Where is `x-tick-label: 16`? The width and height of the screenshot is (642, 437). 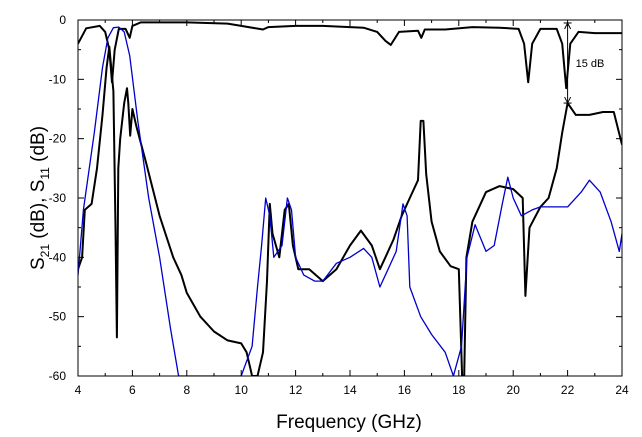
x-tick-label: 16 is located at coordinates (405, 390).